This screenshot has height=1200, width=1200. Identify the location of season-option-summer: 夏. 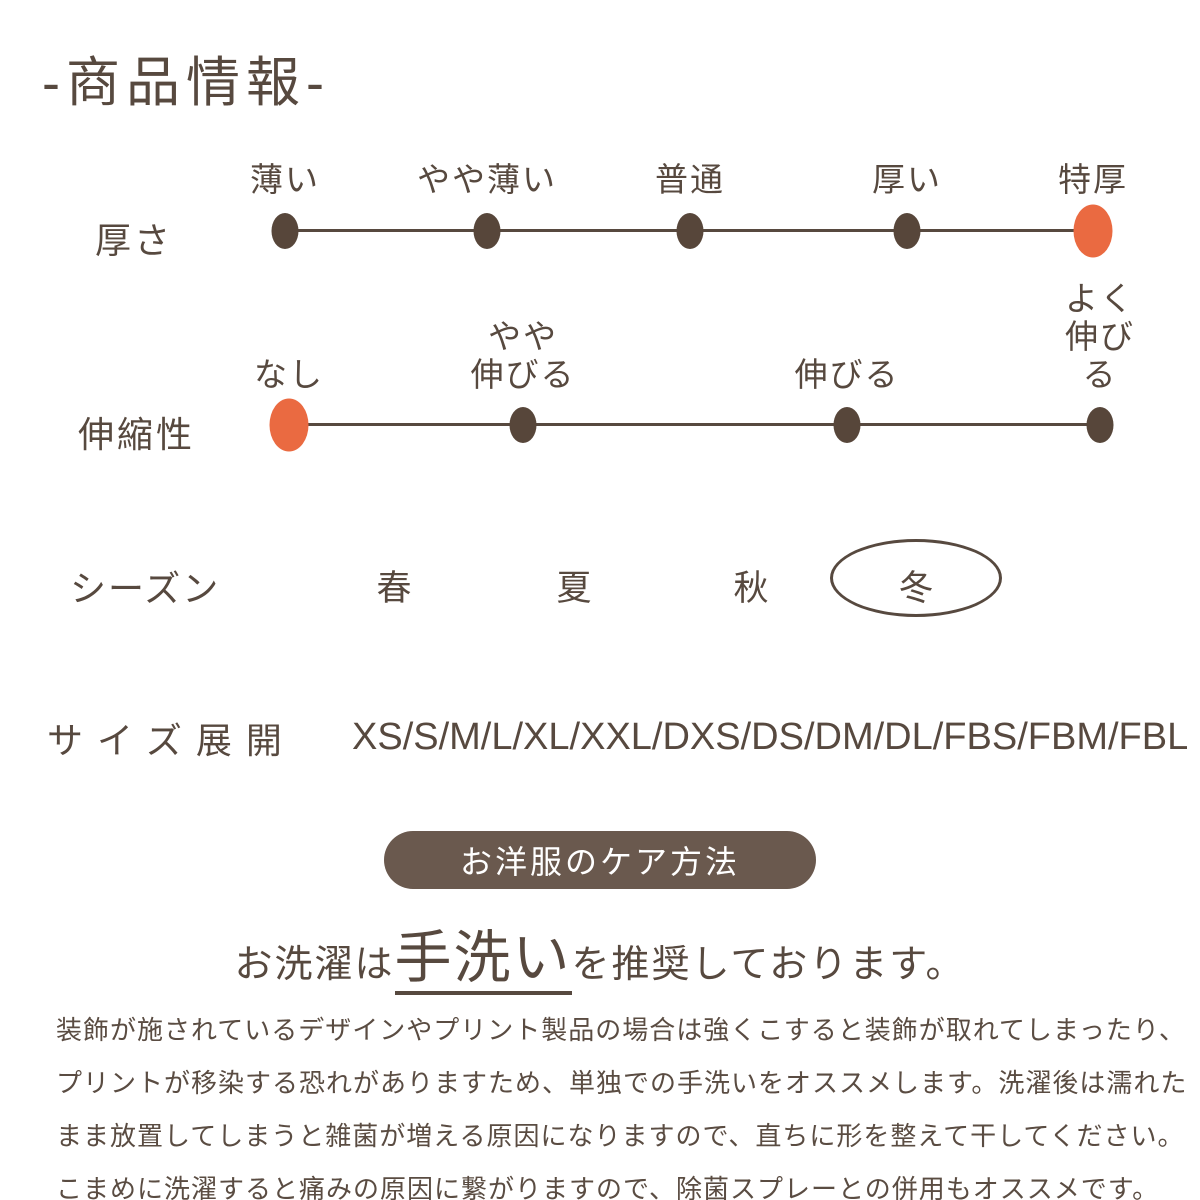
(574, 588).